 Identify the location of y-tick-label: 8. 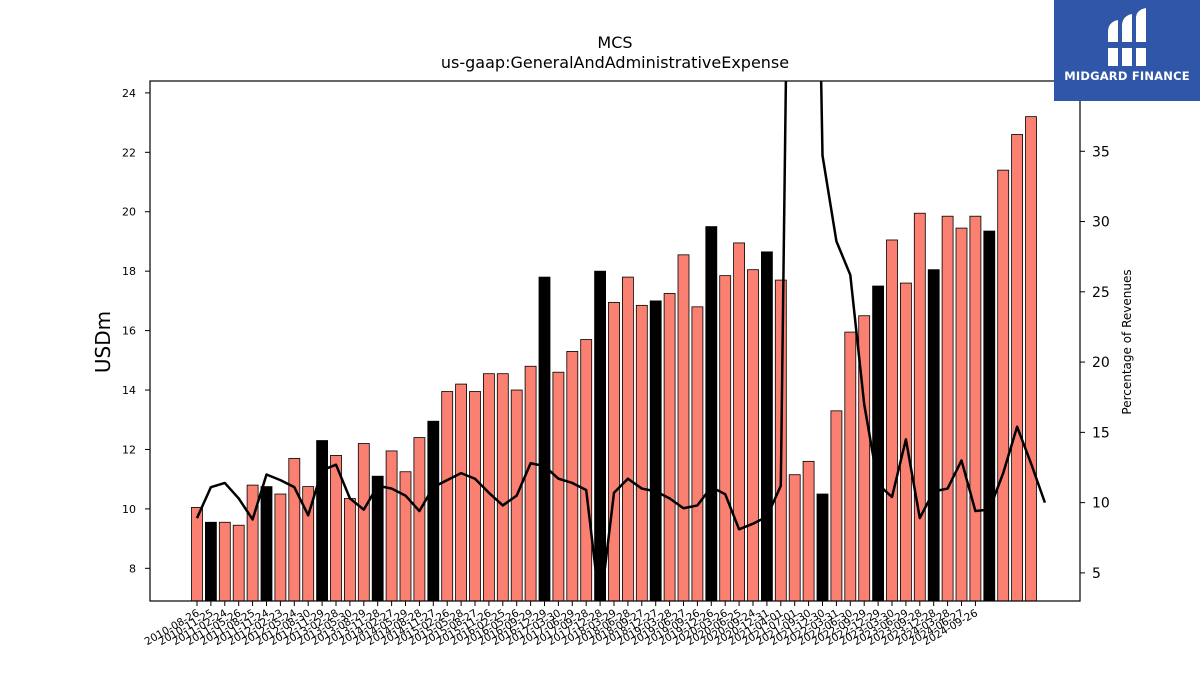
(132, 568).